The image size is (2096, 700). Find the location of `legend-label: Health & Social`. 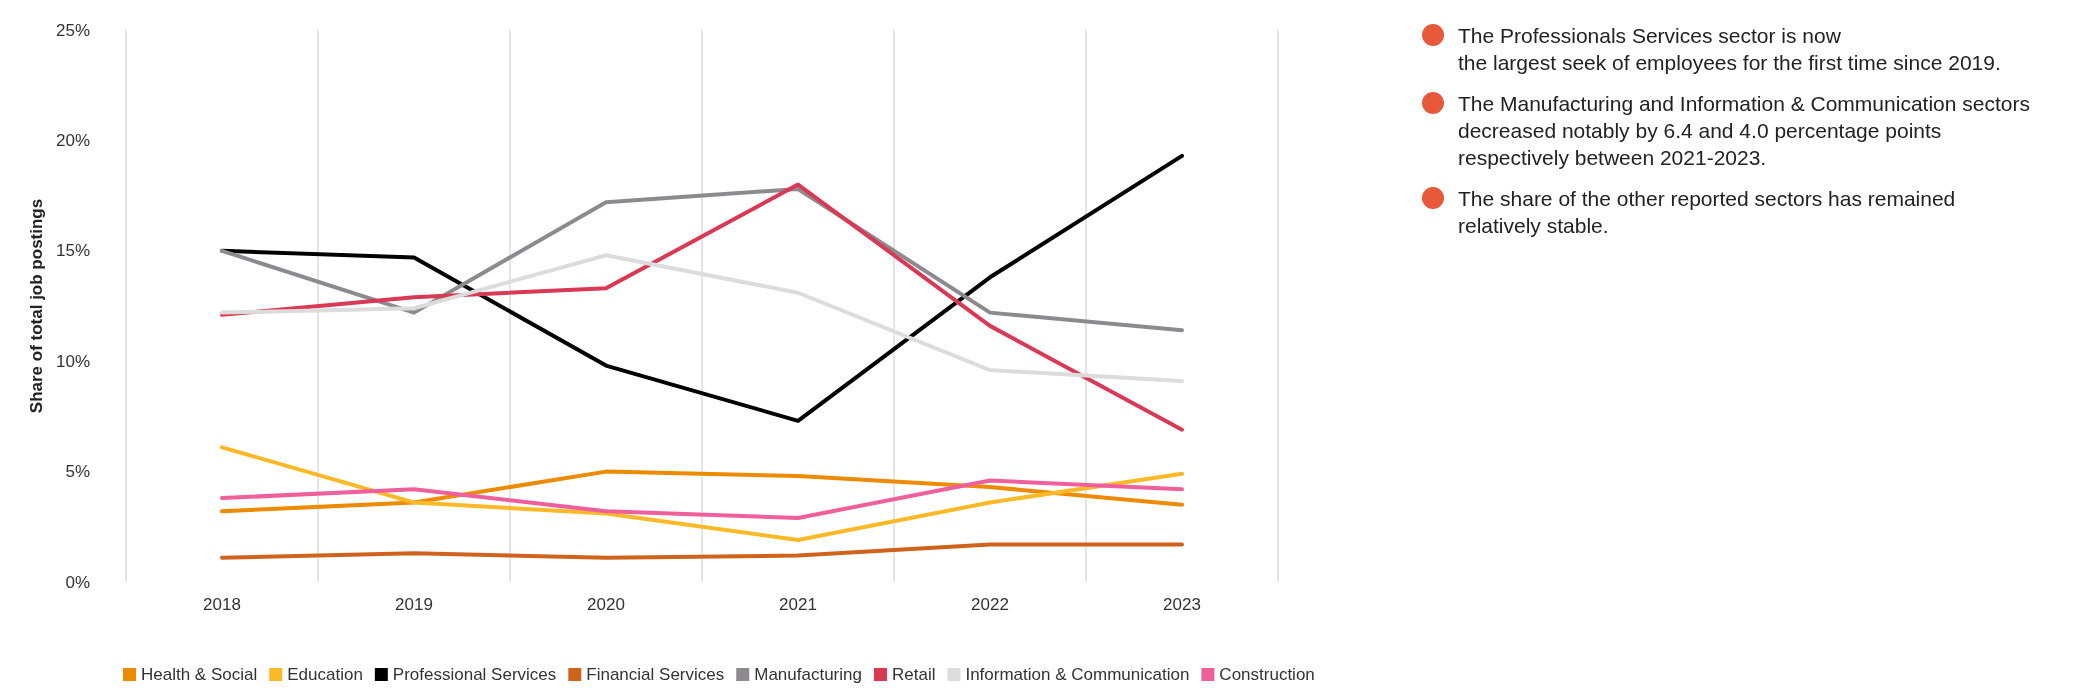

legend-label: Health & Social is located at coordinates (199, 674).